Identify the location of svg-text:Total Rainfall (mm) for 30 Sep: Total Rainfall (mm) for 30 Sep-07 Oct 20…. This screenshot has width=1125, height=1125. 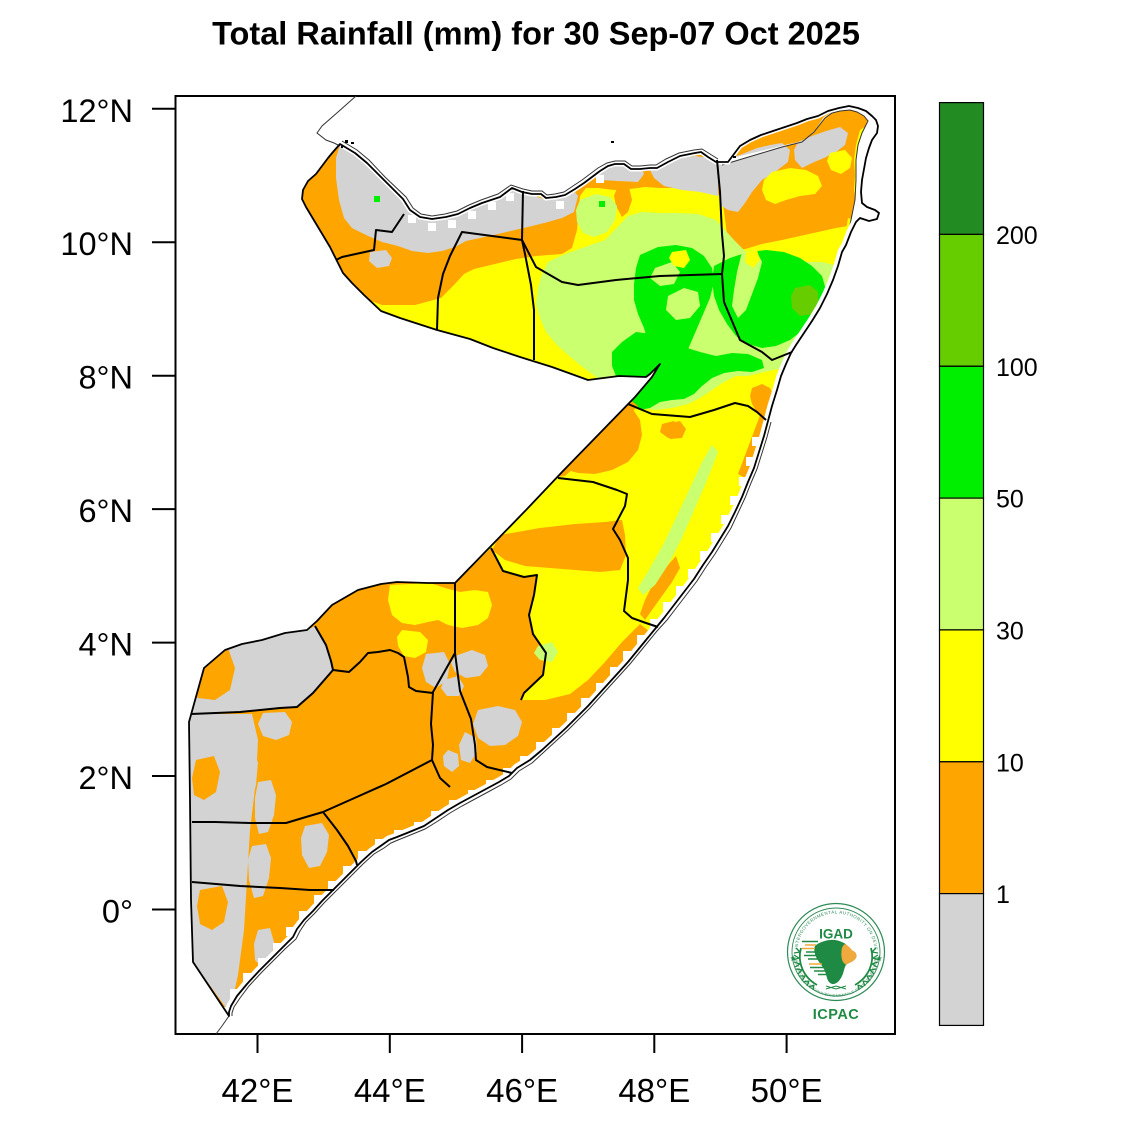
(536, 34).